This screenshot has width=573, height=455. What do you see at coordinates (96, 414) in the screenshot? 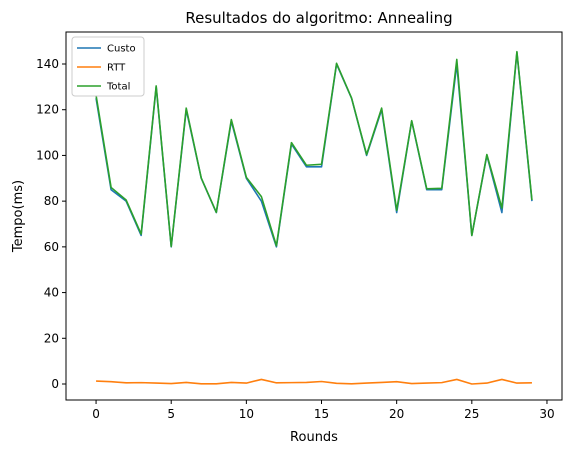
I see `x-tick-label: 0` at bounding box center [96, 414].